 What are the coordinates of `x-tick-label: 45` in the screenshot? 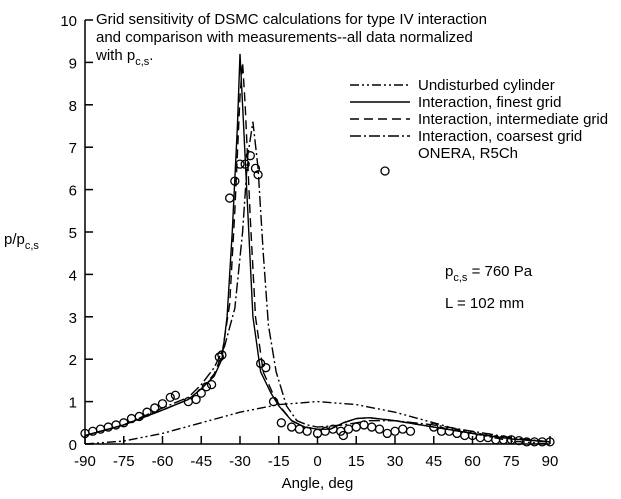 It's located at (433, 461).